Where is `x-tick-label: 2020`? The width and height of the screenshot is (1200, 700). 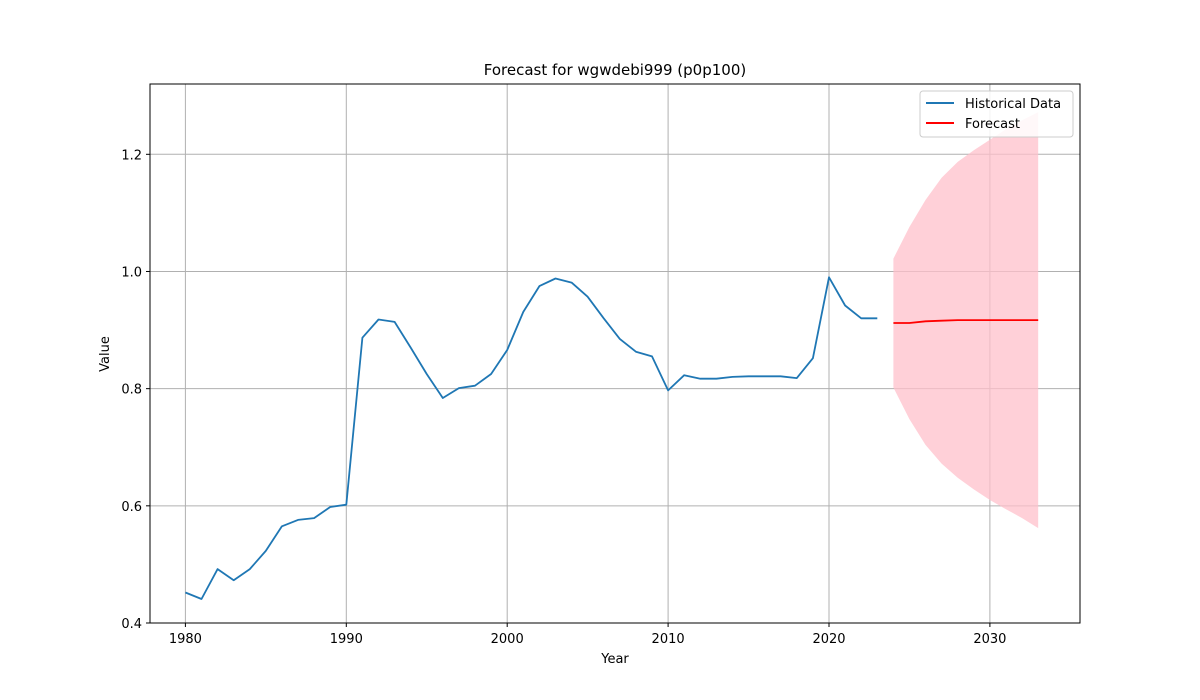 x-tick-label: 2020 is located at coordinates (828, 639).